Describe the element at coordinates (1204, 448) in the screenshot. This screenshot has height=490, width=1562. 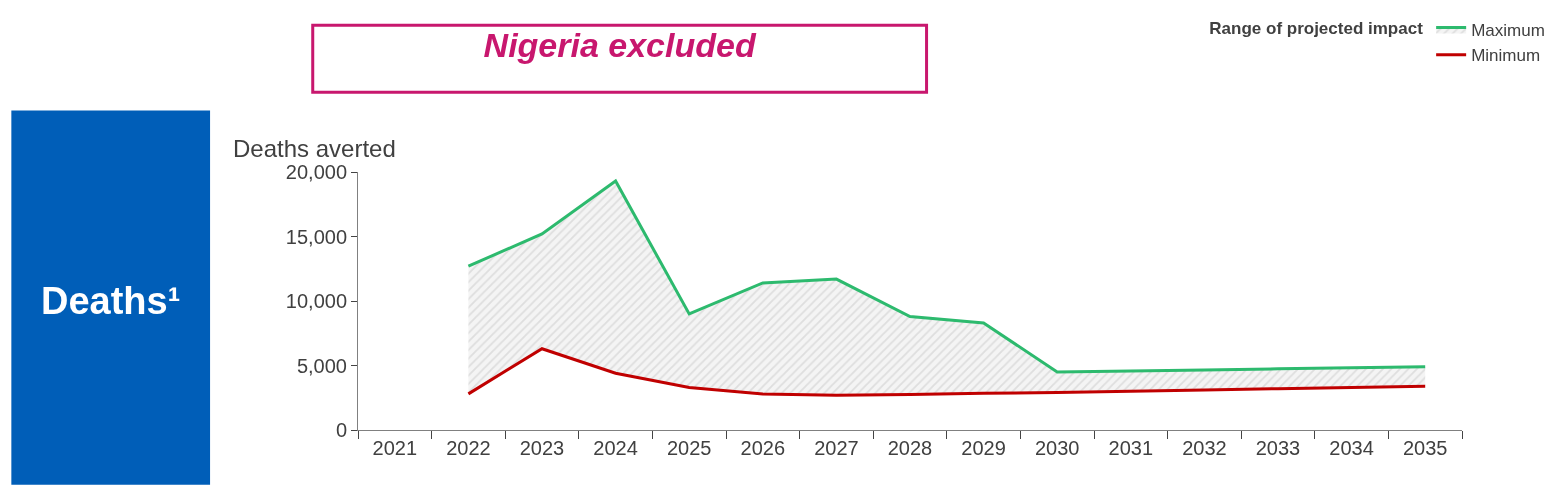
I see `x-tick-label: 2032` at that location.